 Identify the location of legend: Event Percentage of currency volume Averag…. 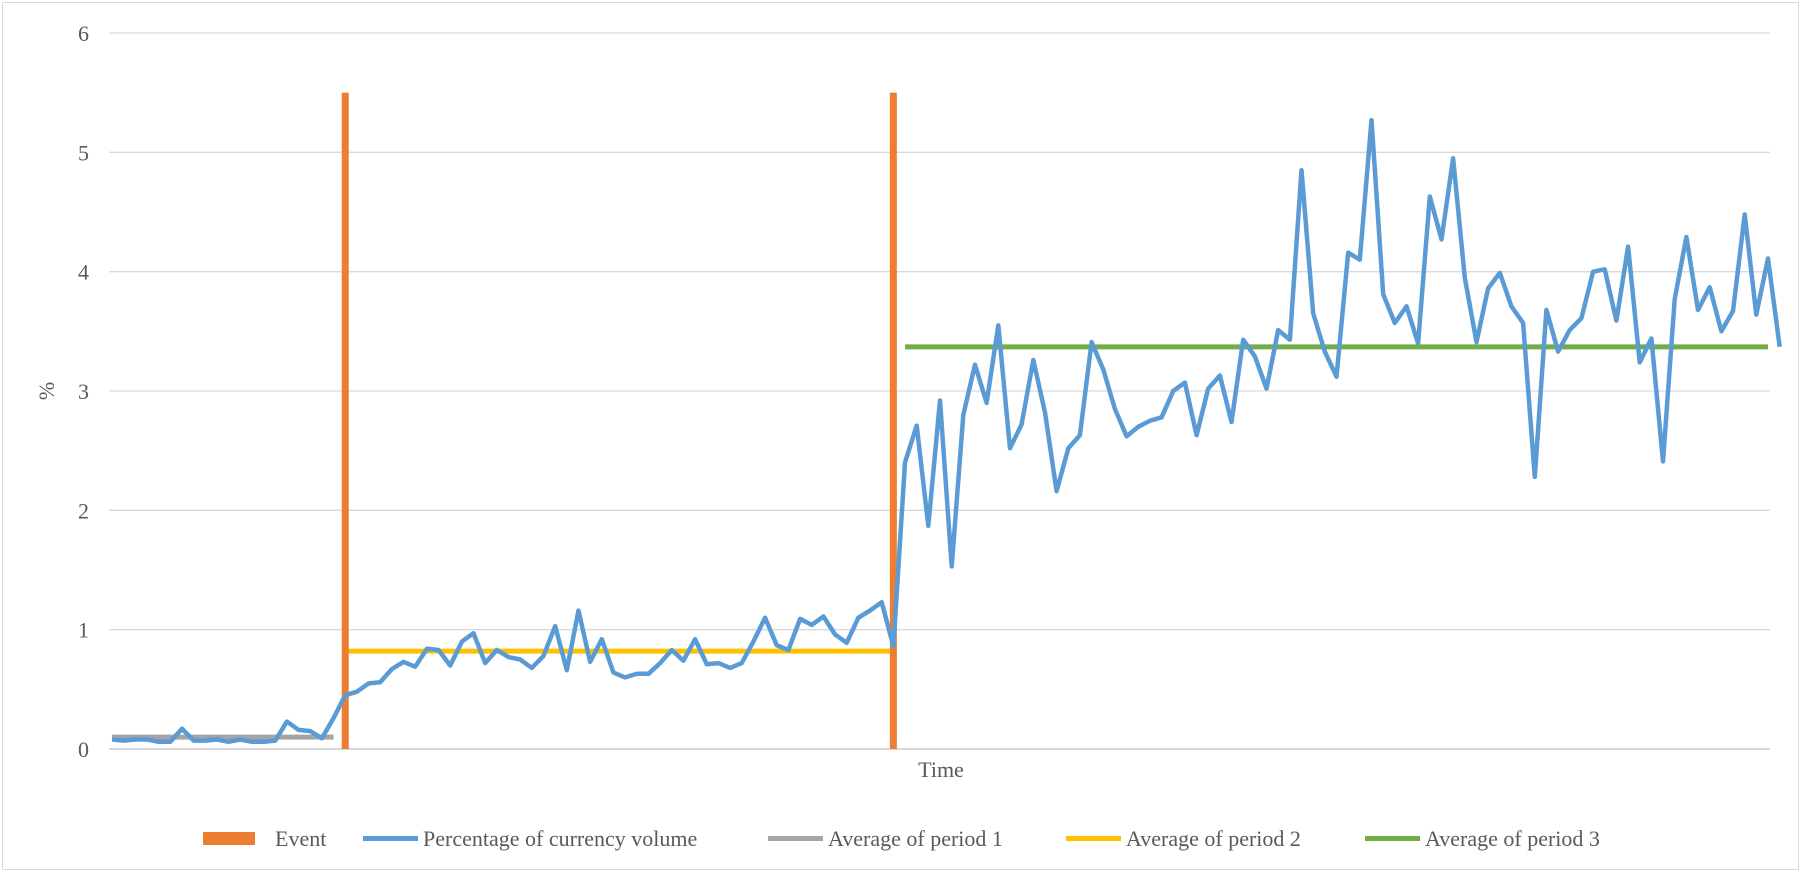
(901, 838).